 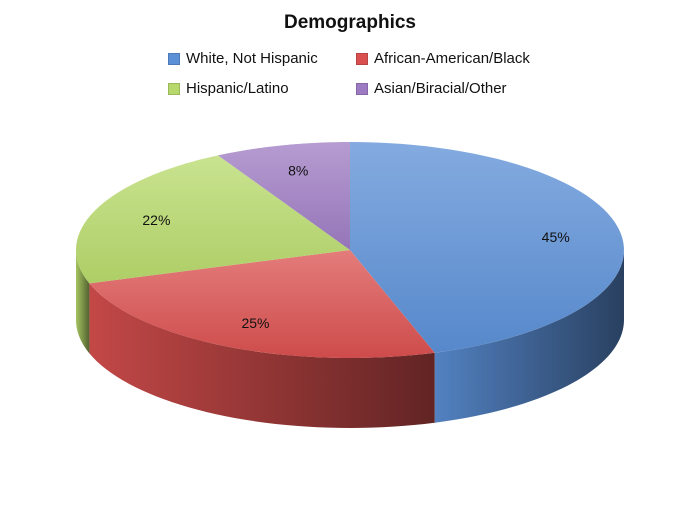 What do you see at coordinates (362, 88) in the screenshot?
I see `legend-swatch-asian` at bounding box center [362, 88].